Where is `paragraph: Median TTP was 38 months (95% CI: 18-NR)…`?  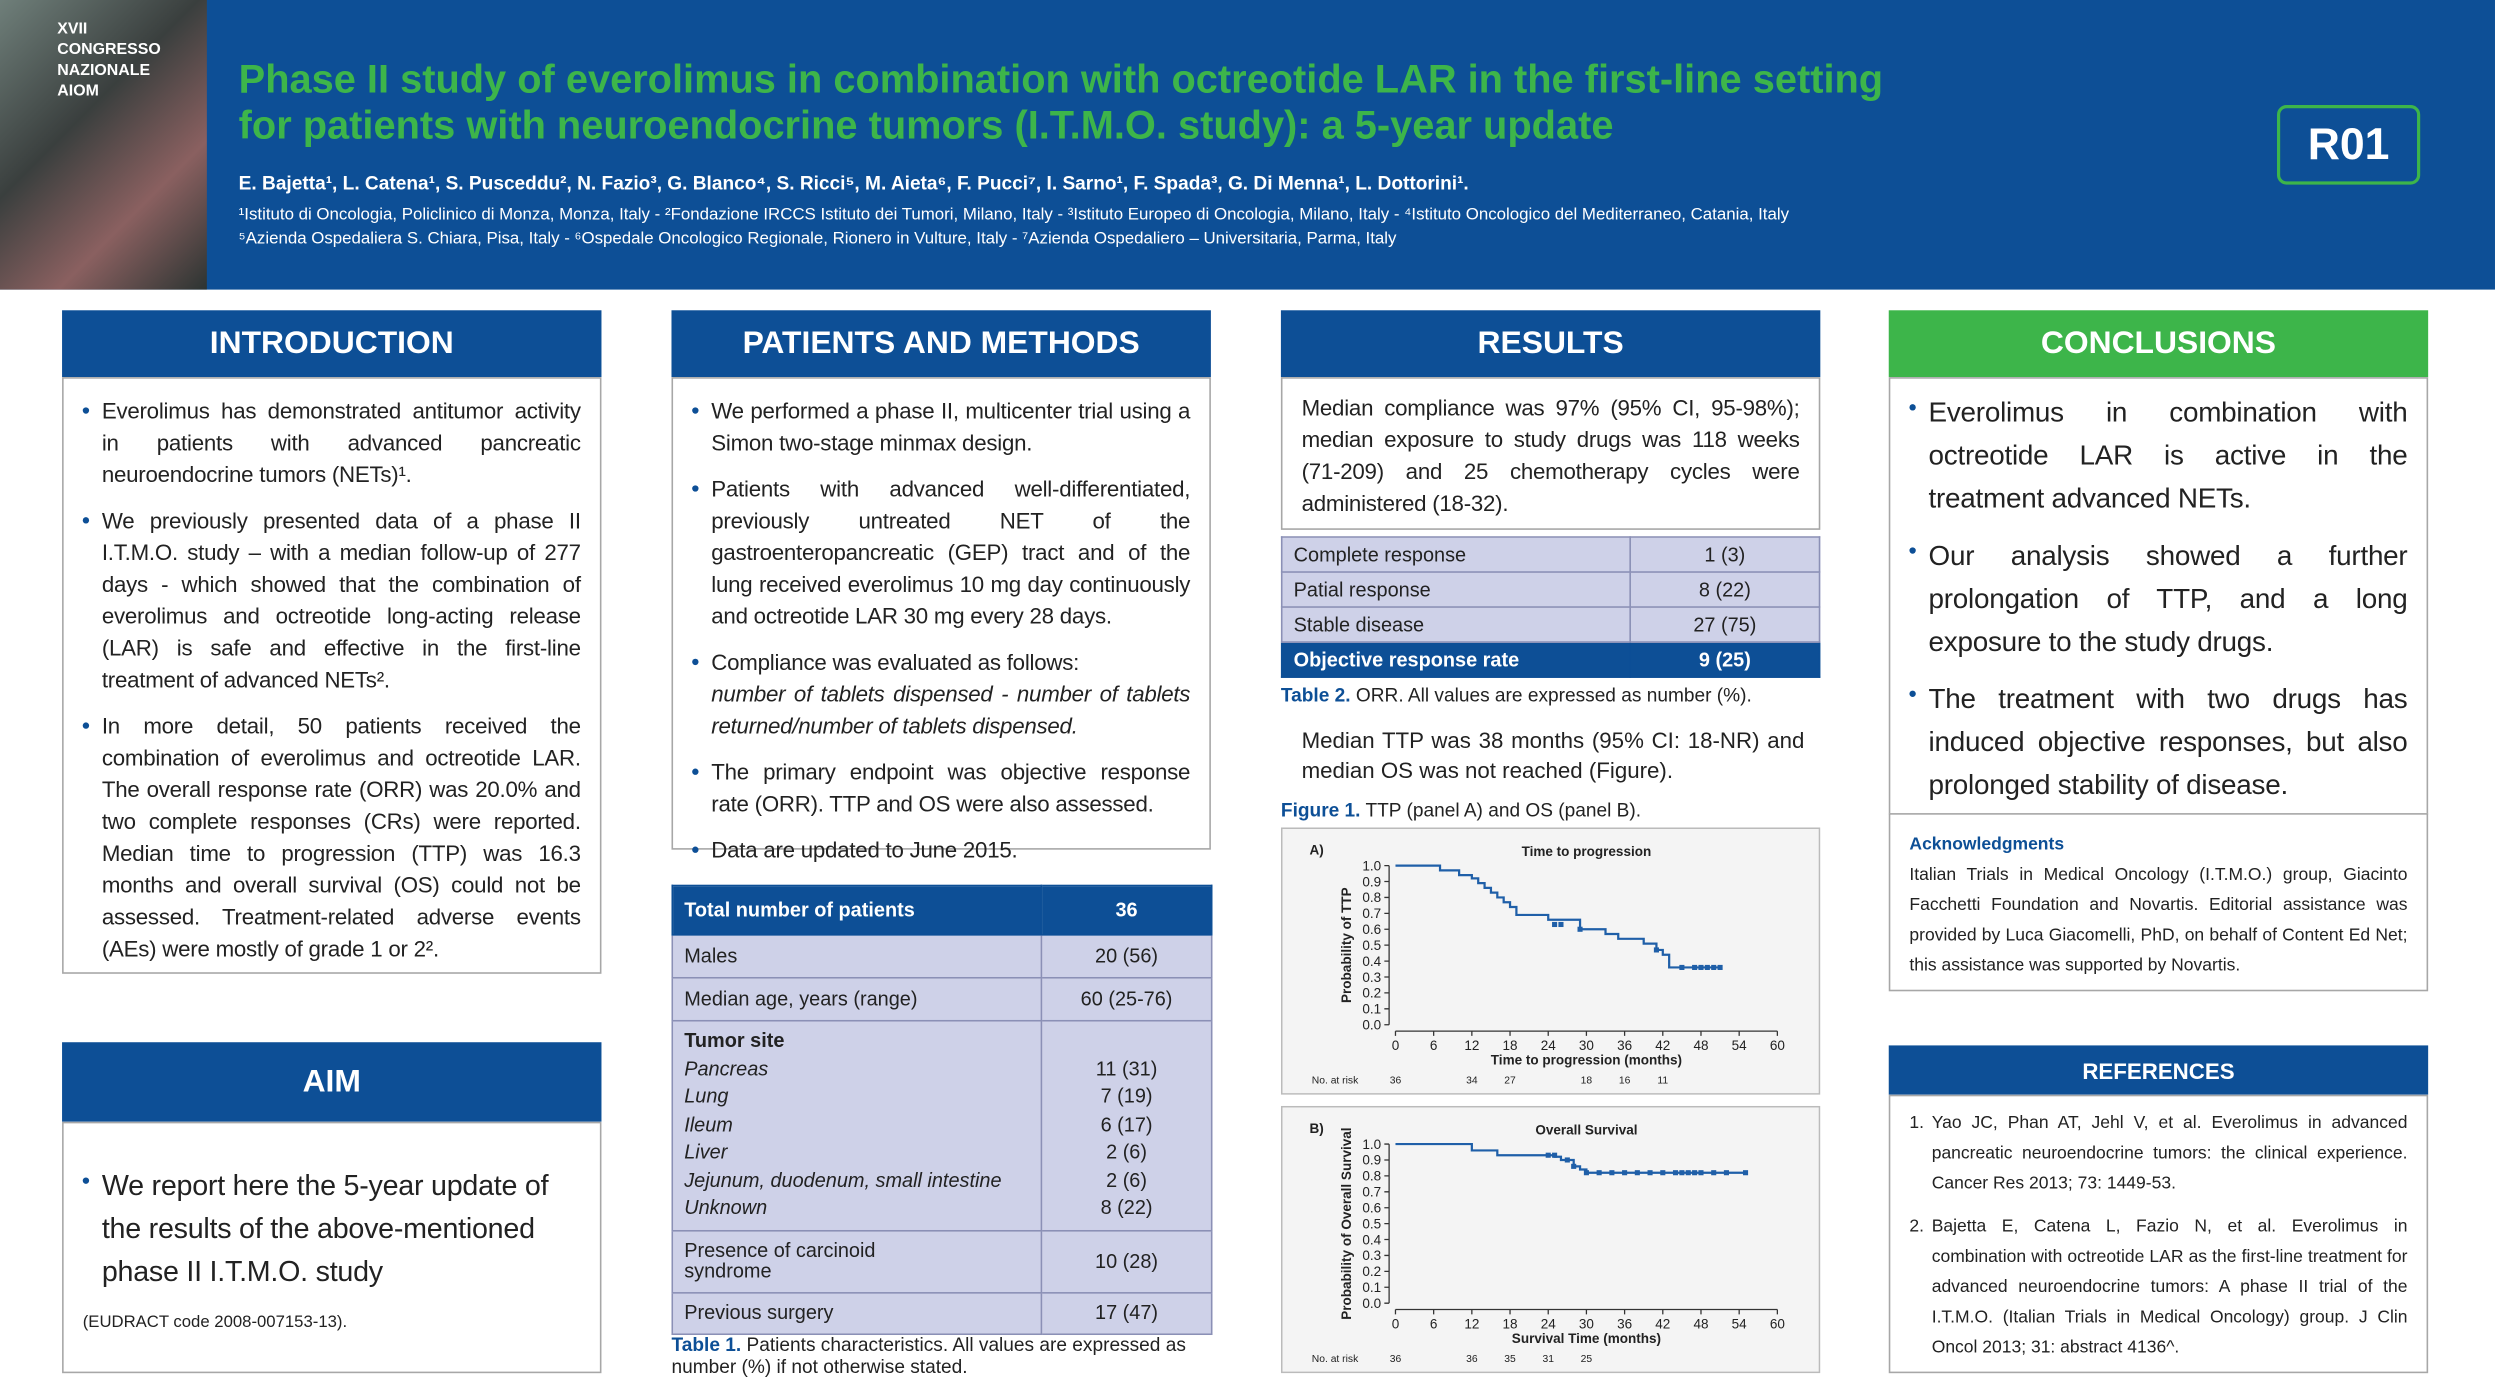
paragraph: Median TTP was 38 months (95% CI: 18-NR)… is located at coordinates (1553, 755).